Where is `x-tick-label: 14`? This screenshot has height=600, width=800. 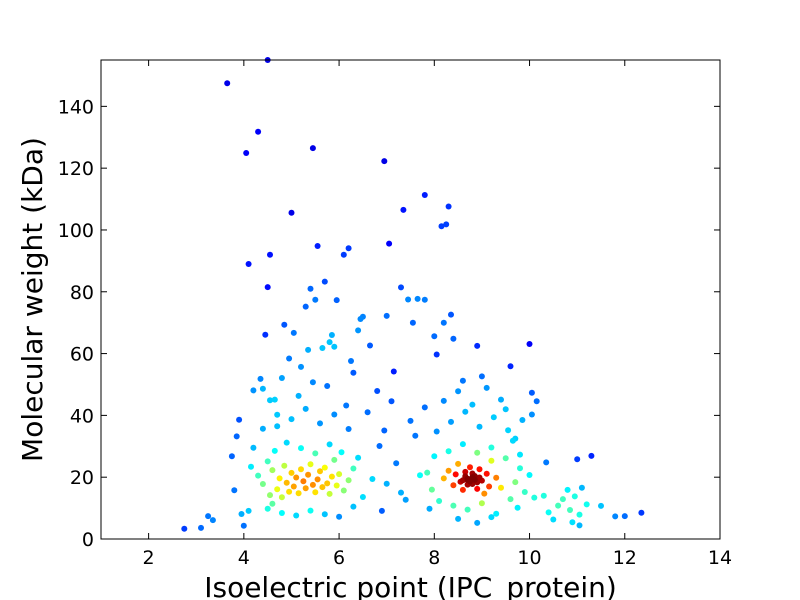 x-tick-label: 14 is located at coordinates (720, 558).